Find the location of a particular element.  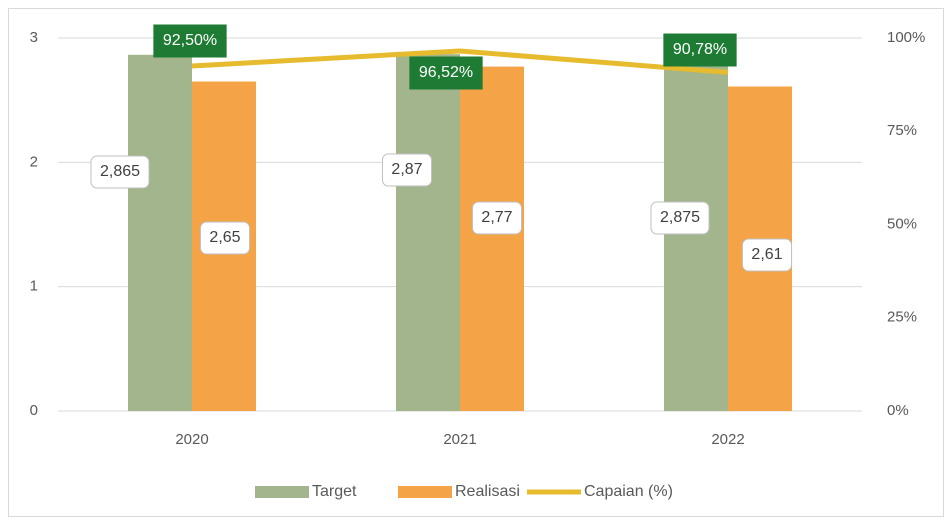

y-tick-label: 3 is located at coordinates (34, 37).